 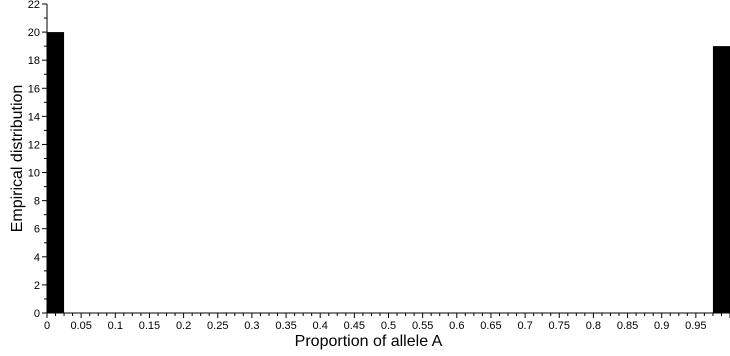 What do you see at coordinates (34, 89) in the screenshot?
I see `y-tick-label: 16` at bounding box center [34, 89].